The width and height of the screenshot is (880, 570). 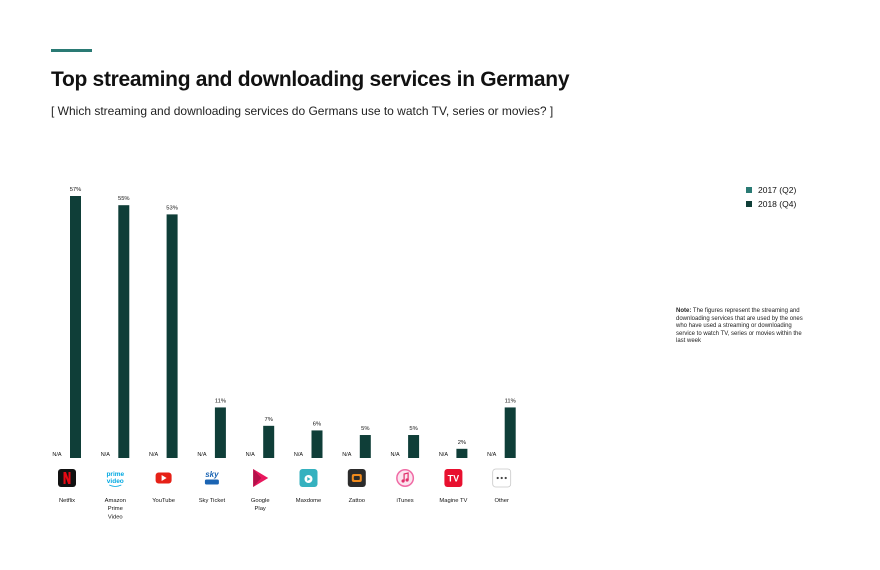 I want to click on itunes-logo-icon, so click(x=405, y=478).